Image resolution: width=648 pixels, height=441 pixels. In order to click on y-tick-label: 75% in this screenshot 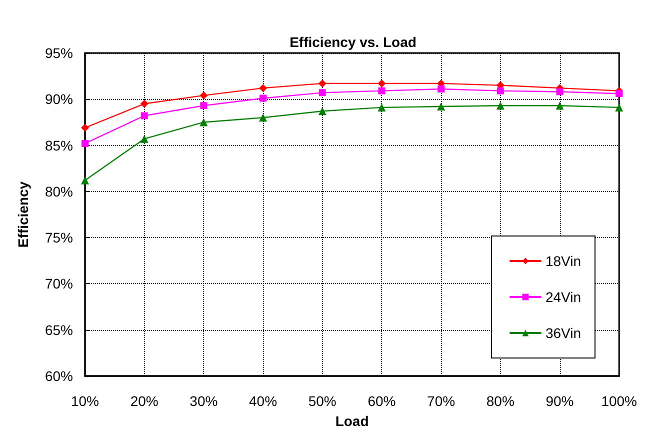, I will do `click(58, 238)`.